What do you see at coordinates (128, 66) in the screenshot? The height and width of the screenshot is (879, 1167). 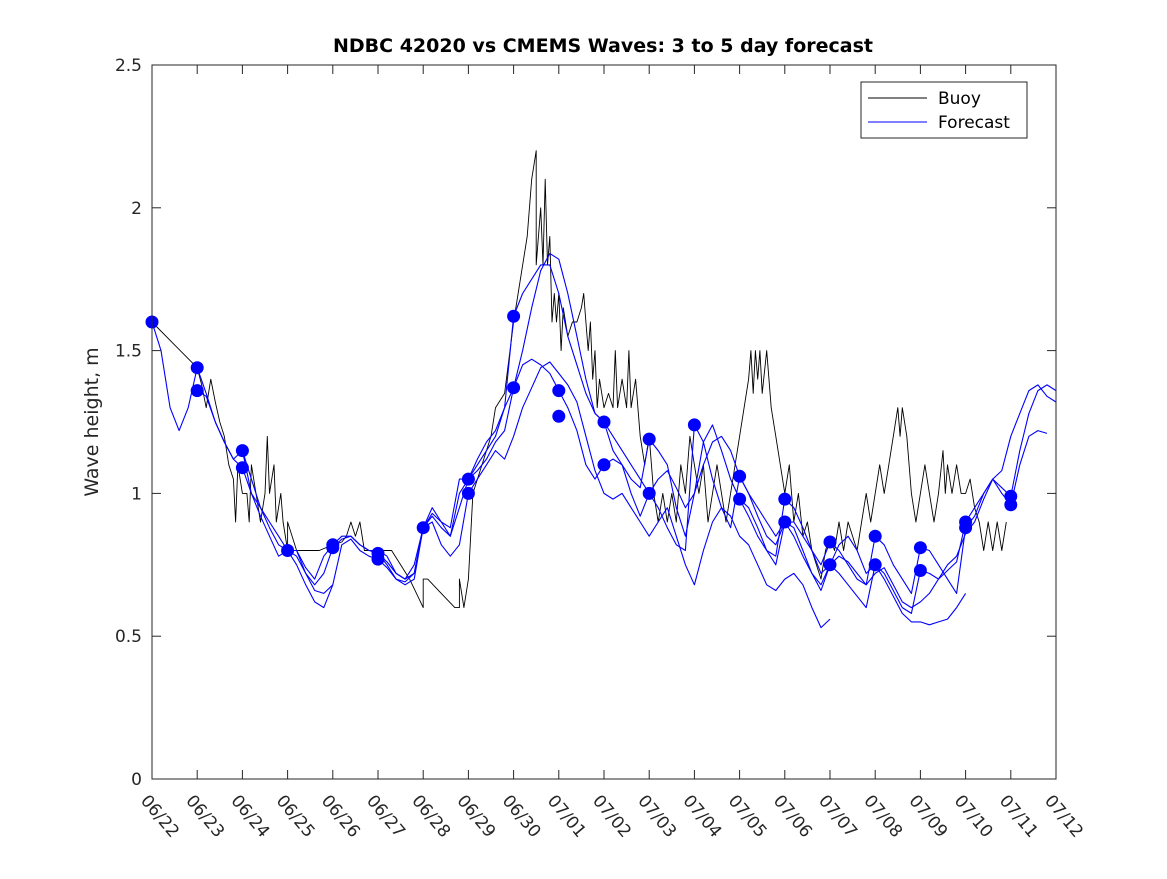 I see `y-tick-label: 2.5` at bounding box center [128, 66].